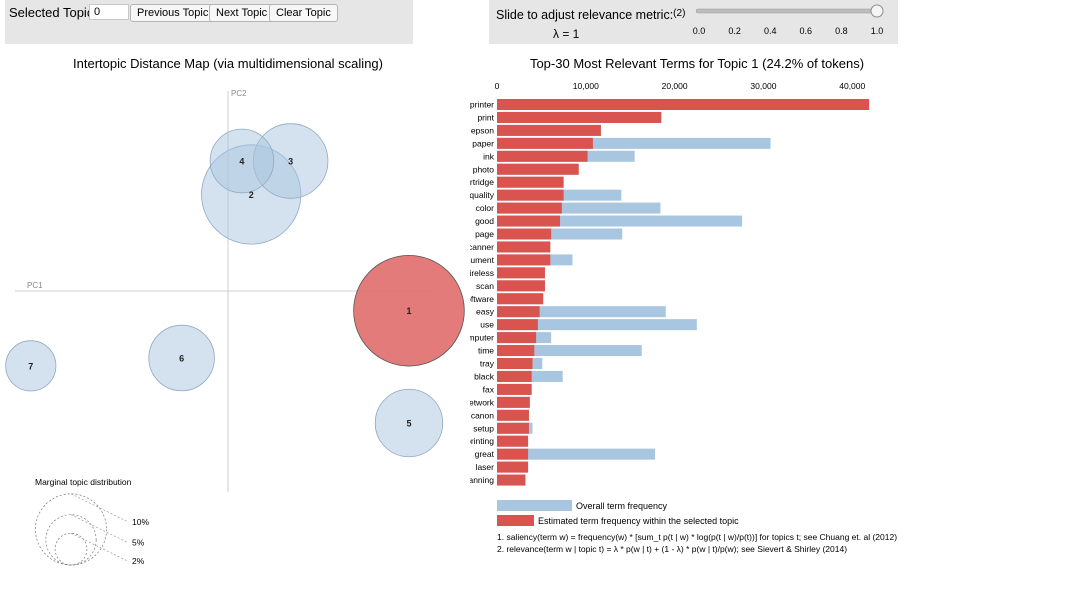 This screenshot has width=1080, height=598. What do you see at coordinates (482, 338) in the screenshot?
I see `term-label-computer: computer` at bounding box center [482, 338].